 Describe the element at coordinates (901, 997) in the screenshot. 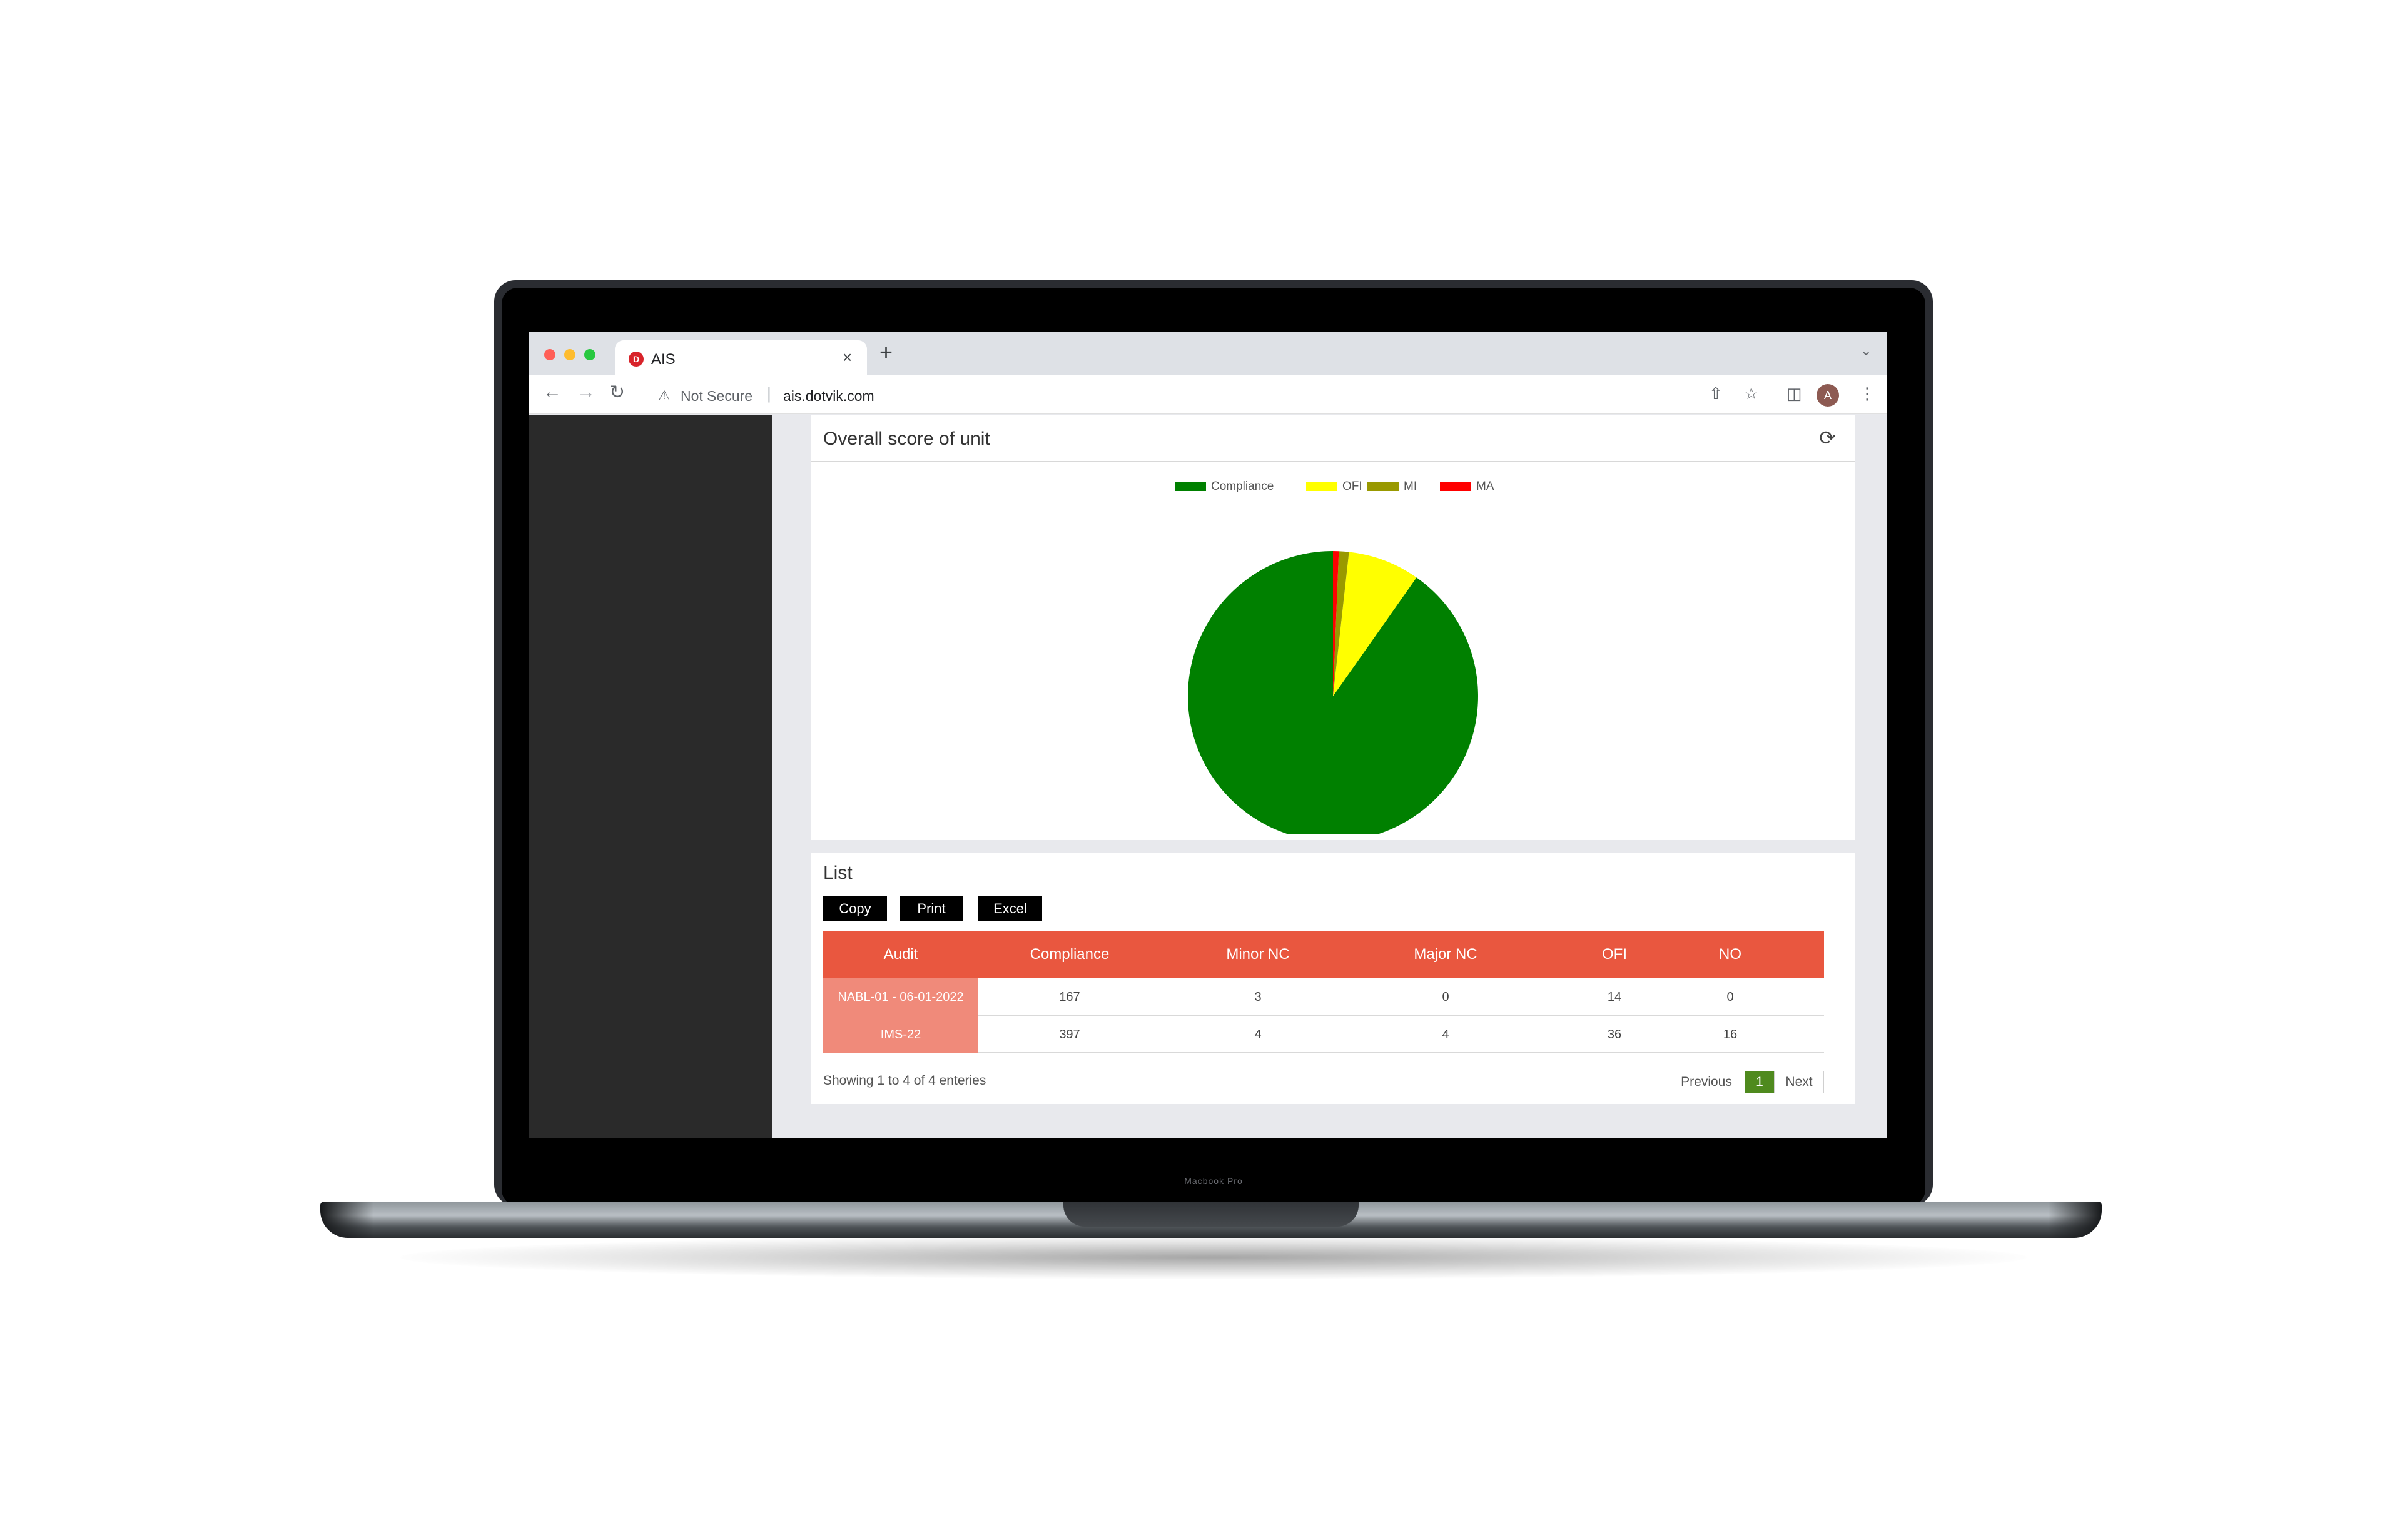

I see `audit-cell: NABL-01 - 06-01-2022` at that location.